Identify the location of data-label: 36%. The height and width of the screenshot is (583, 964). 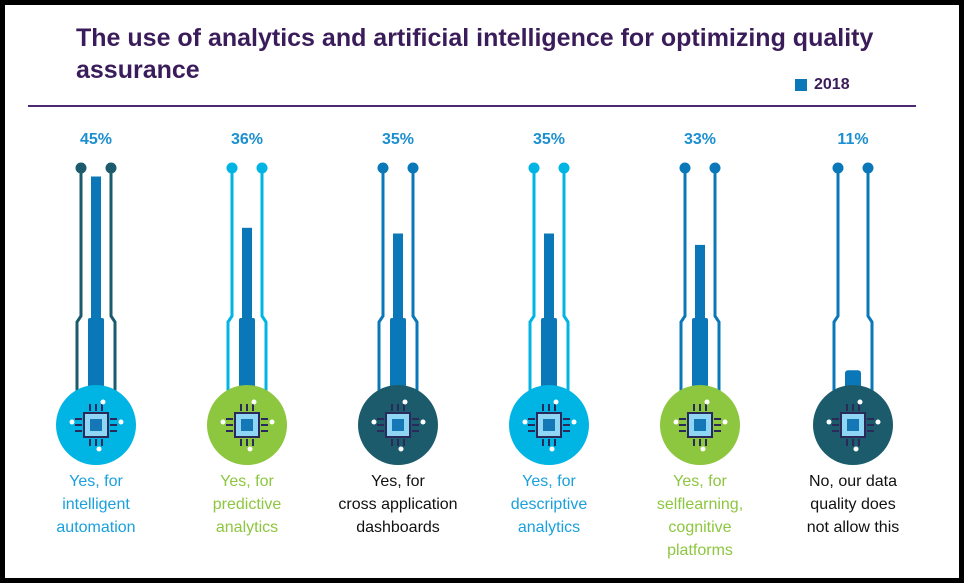
(247, 139).